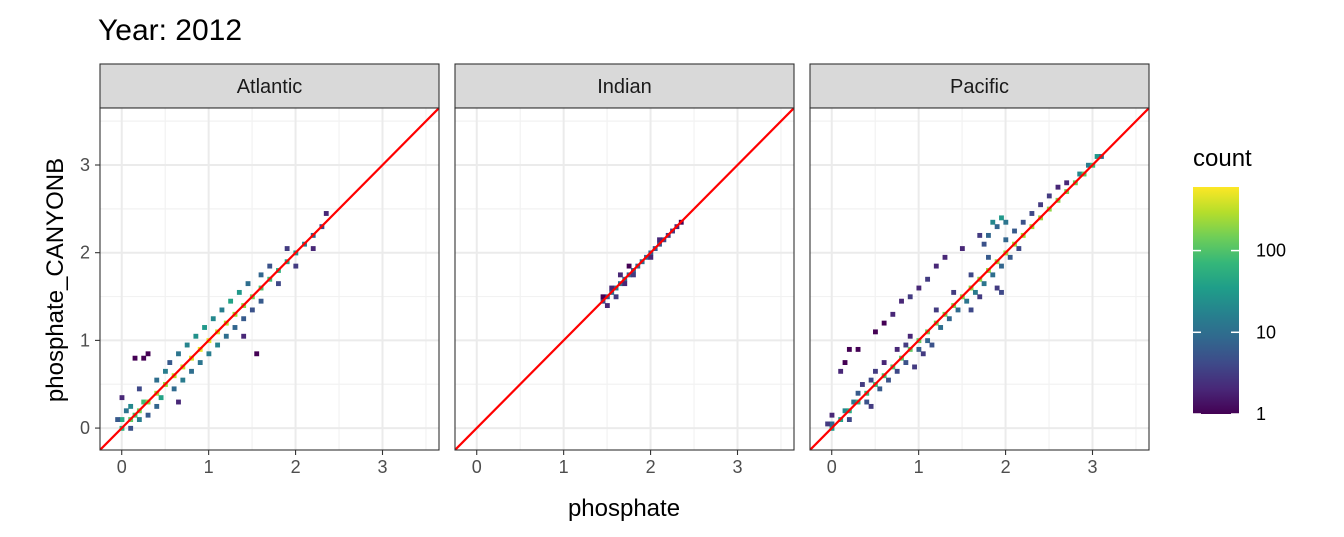 This screenshot has height=537, width=1344. I want to click on x-tick-label: 0, so click(477, 467).